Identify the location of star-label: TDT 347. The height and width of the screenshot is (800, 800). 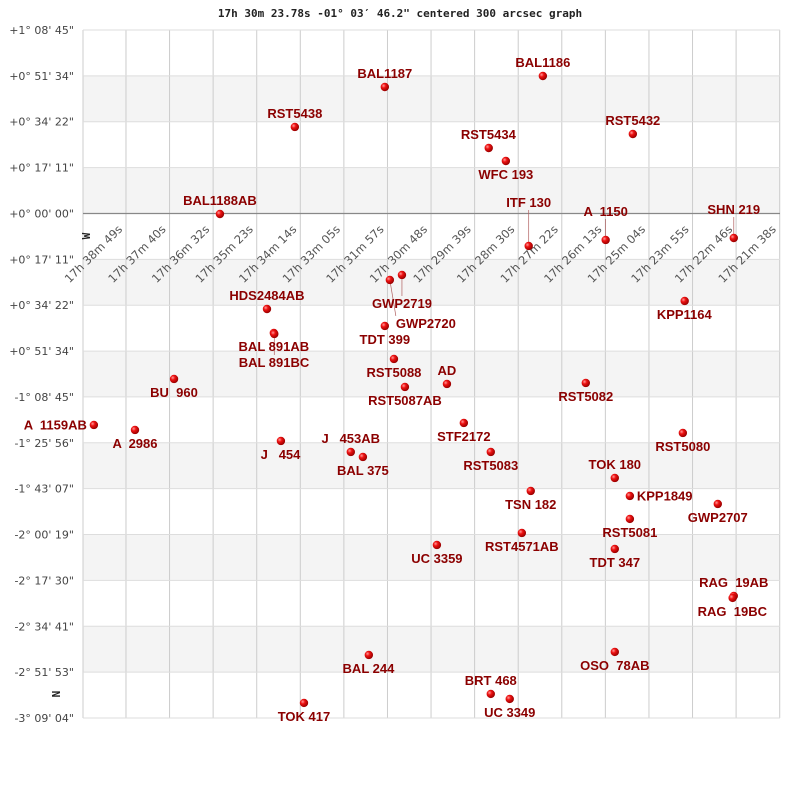
(615, 562).